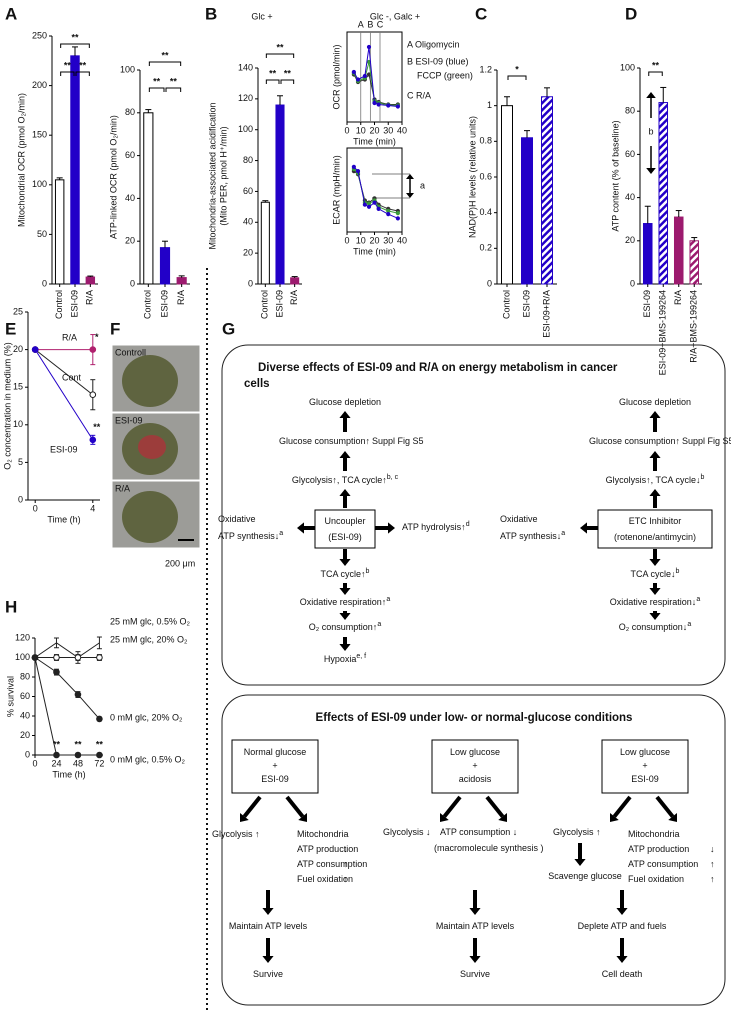 The width and height of the screenshot is (731, 1013). I want to click on text-part: TCA cycle↓, so click(653, 574).